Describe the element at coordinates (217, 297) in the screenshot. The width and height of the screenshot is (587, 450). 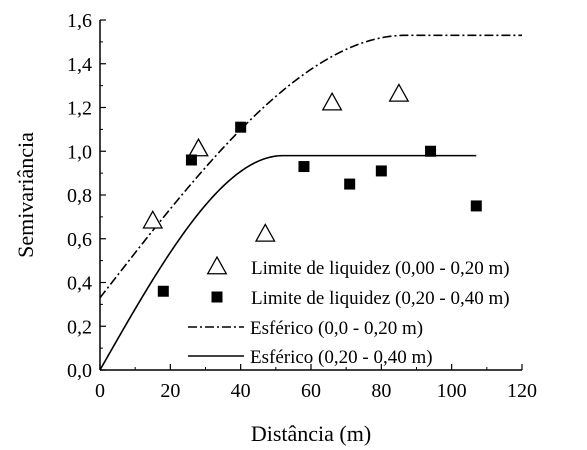
I see `legend-marker-square` at that location.